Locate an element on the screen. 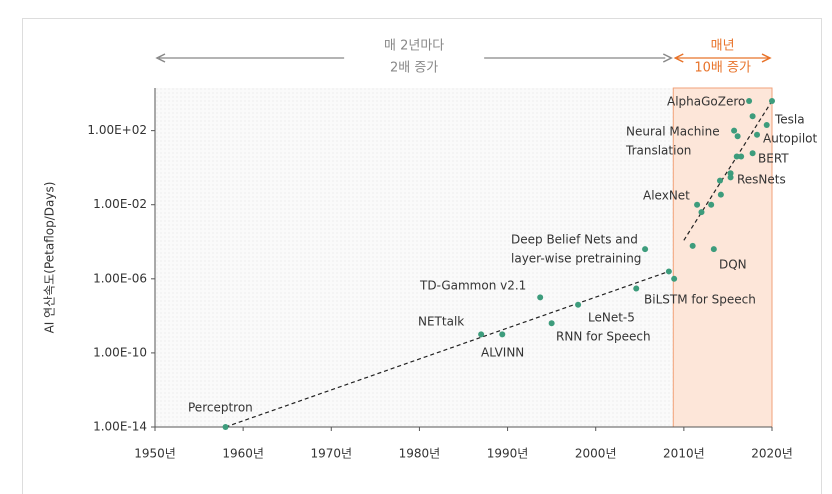 The image size is (832, 494). point-label: Translation is located at coordinates (658, 151).